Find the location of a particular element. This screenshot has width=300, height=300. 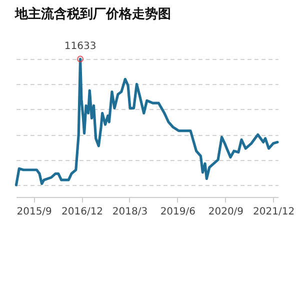

x-tick-label: 2019/6 is located at coordinates (178, 212).